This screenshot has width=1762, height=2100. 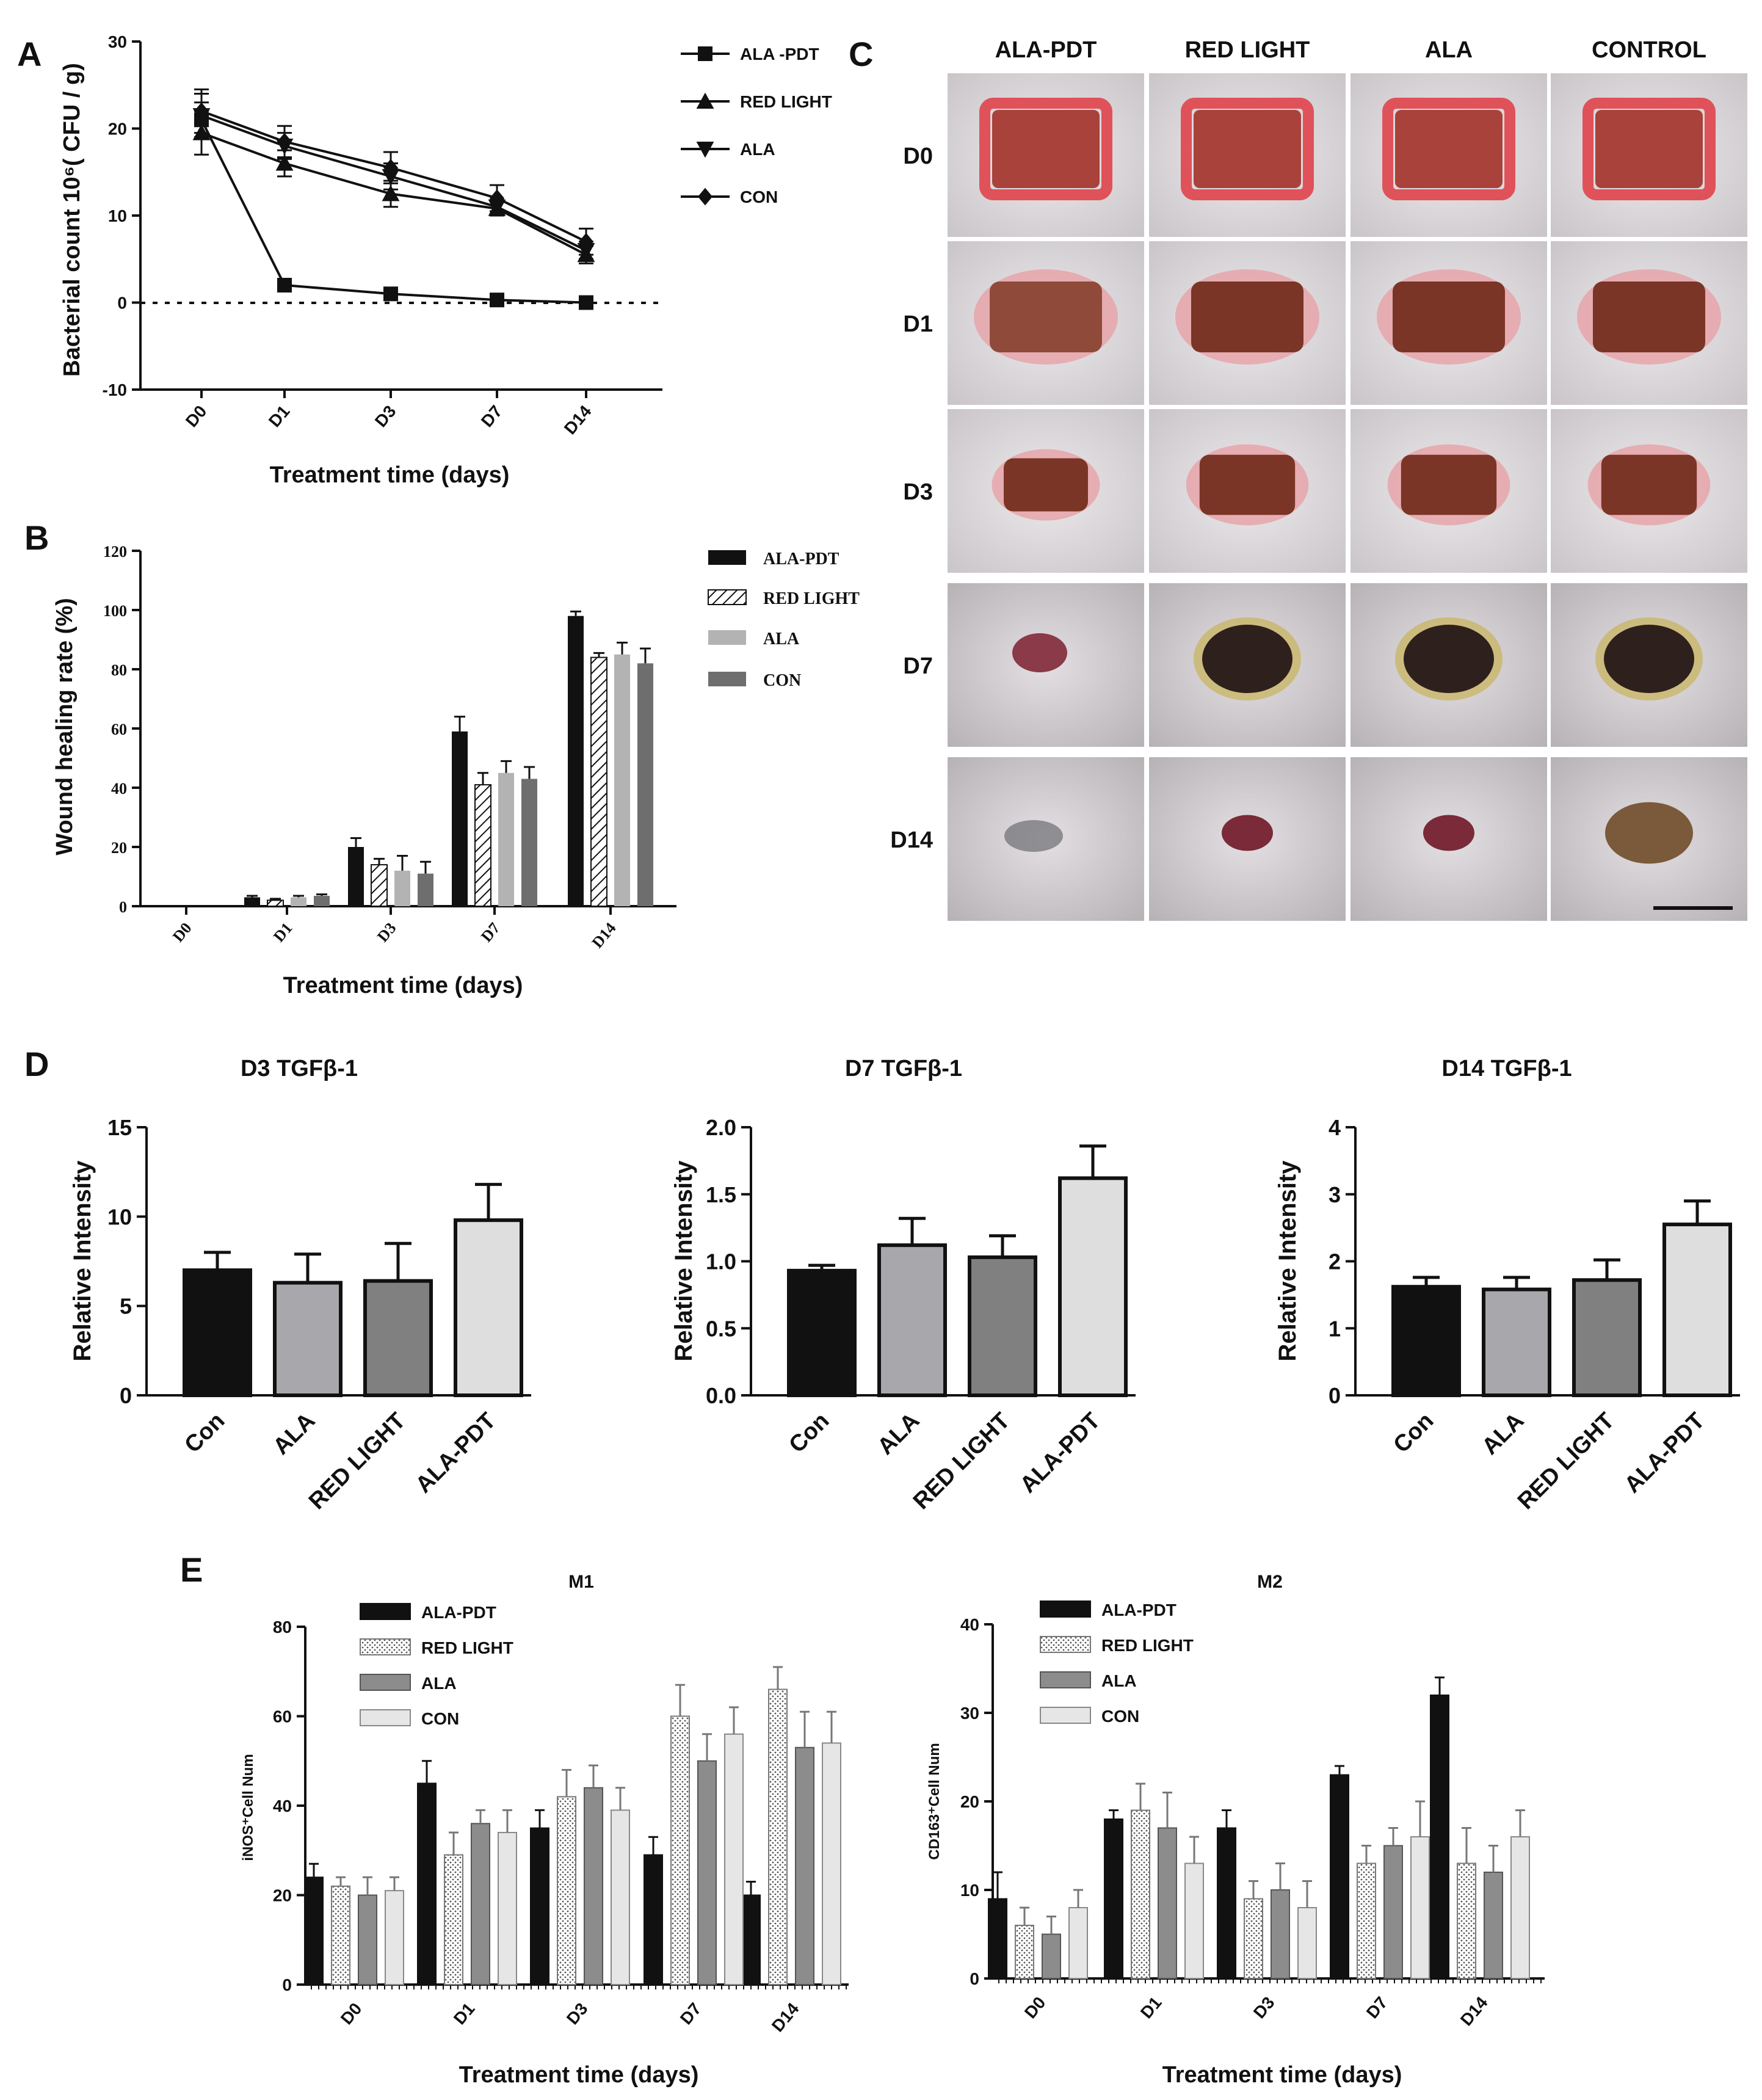 What do you see at coordinates (351, 2013) in the screenshot?
I see `panel-e-m1-x-tick-label-d0: D0` at bounding box center [351, 2013].